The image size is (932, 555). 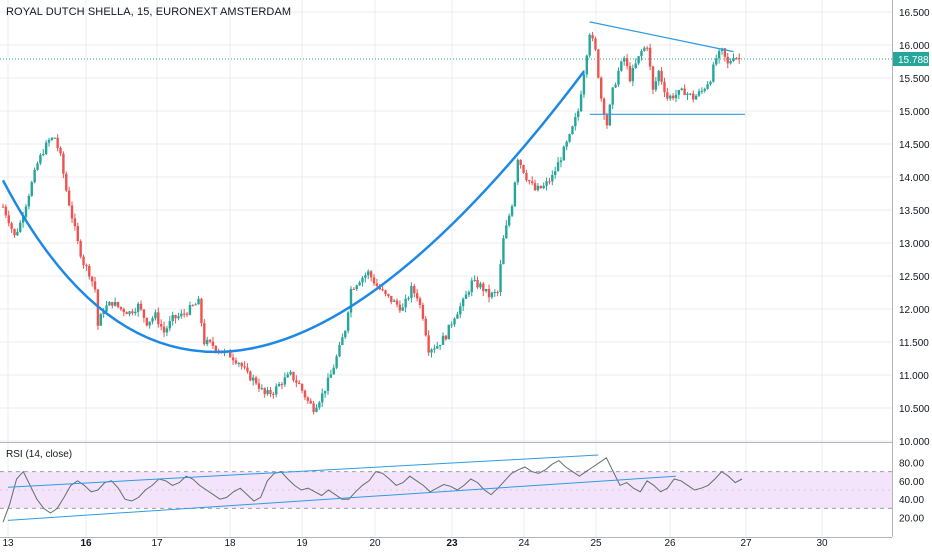 I want to click on y-tick-label: 14.000, so click(x=914, y=178).